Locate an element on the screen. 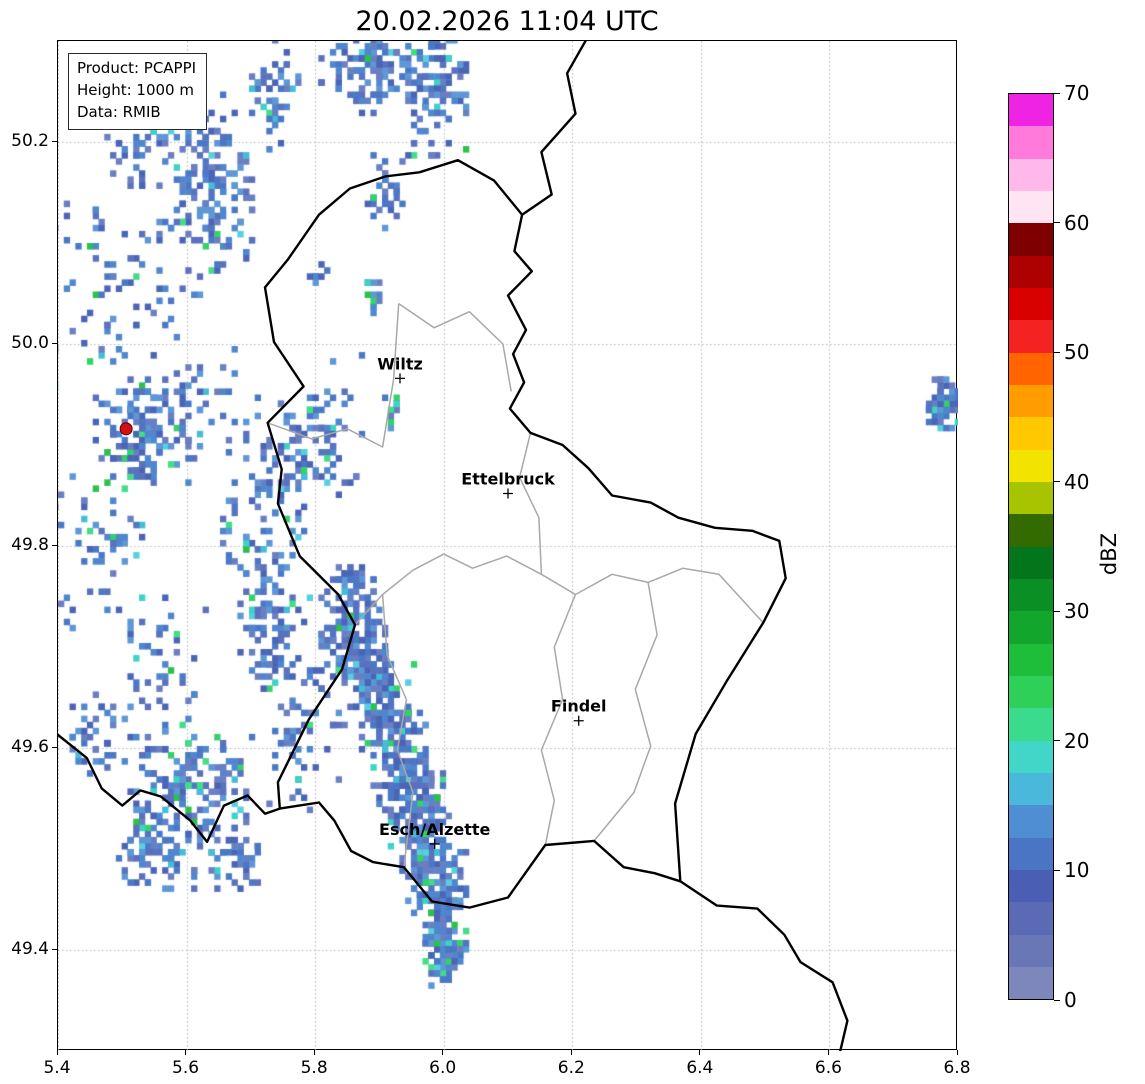 The height and width of the screenshot is (1084, 1145). colorbar-tick-label: 50 is located at coordinates (1077, 352).